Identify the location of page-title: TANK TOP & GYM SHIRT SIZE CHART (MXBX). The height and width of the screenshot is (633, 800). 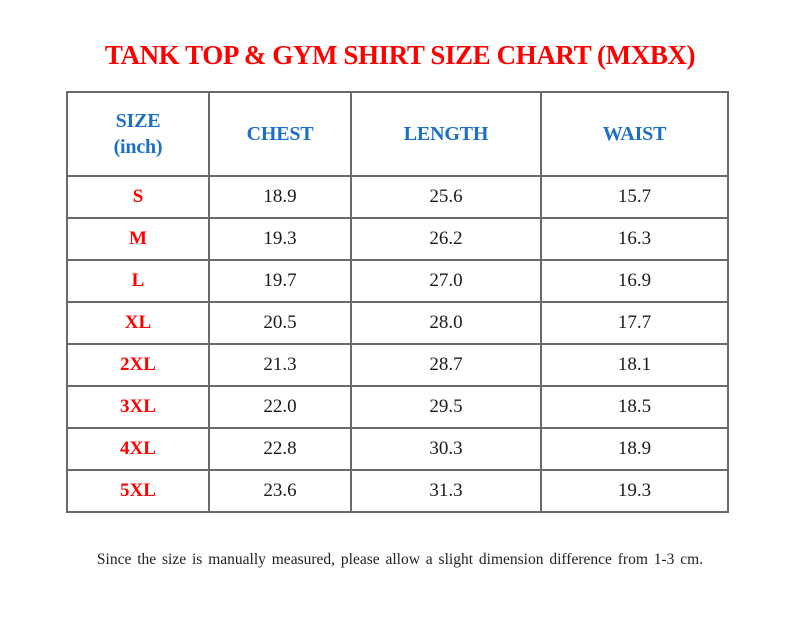
(400, 55).